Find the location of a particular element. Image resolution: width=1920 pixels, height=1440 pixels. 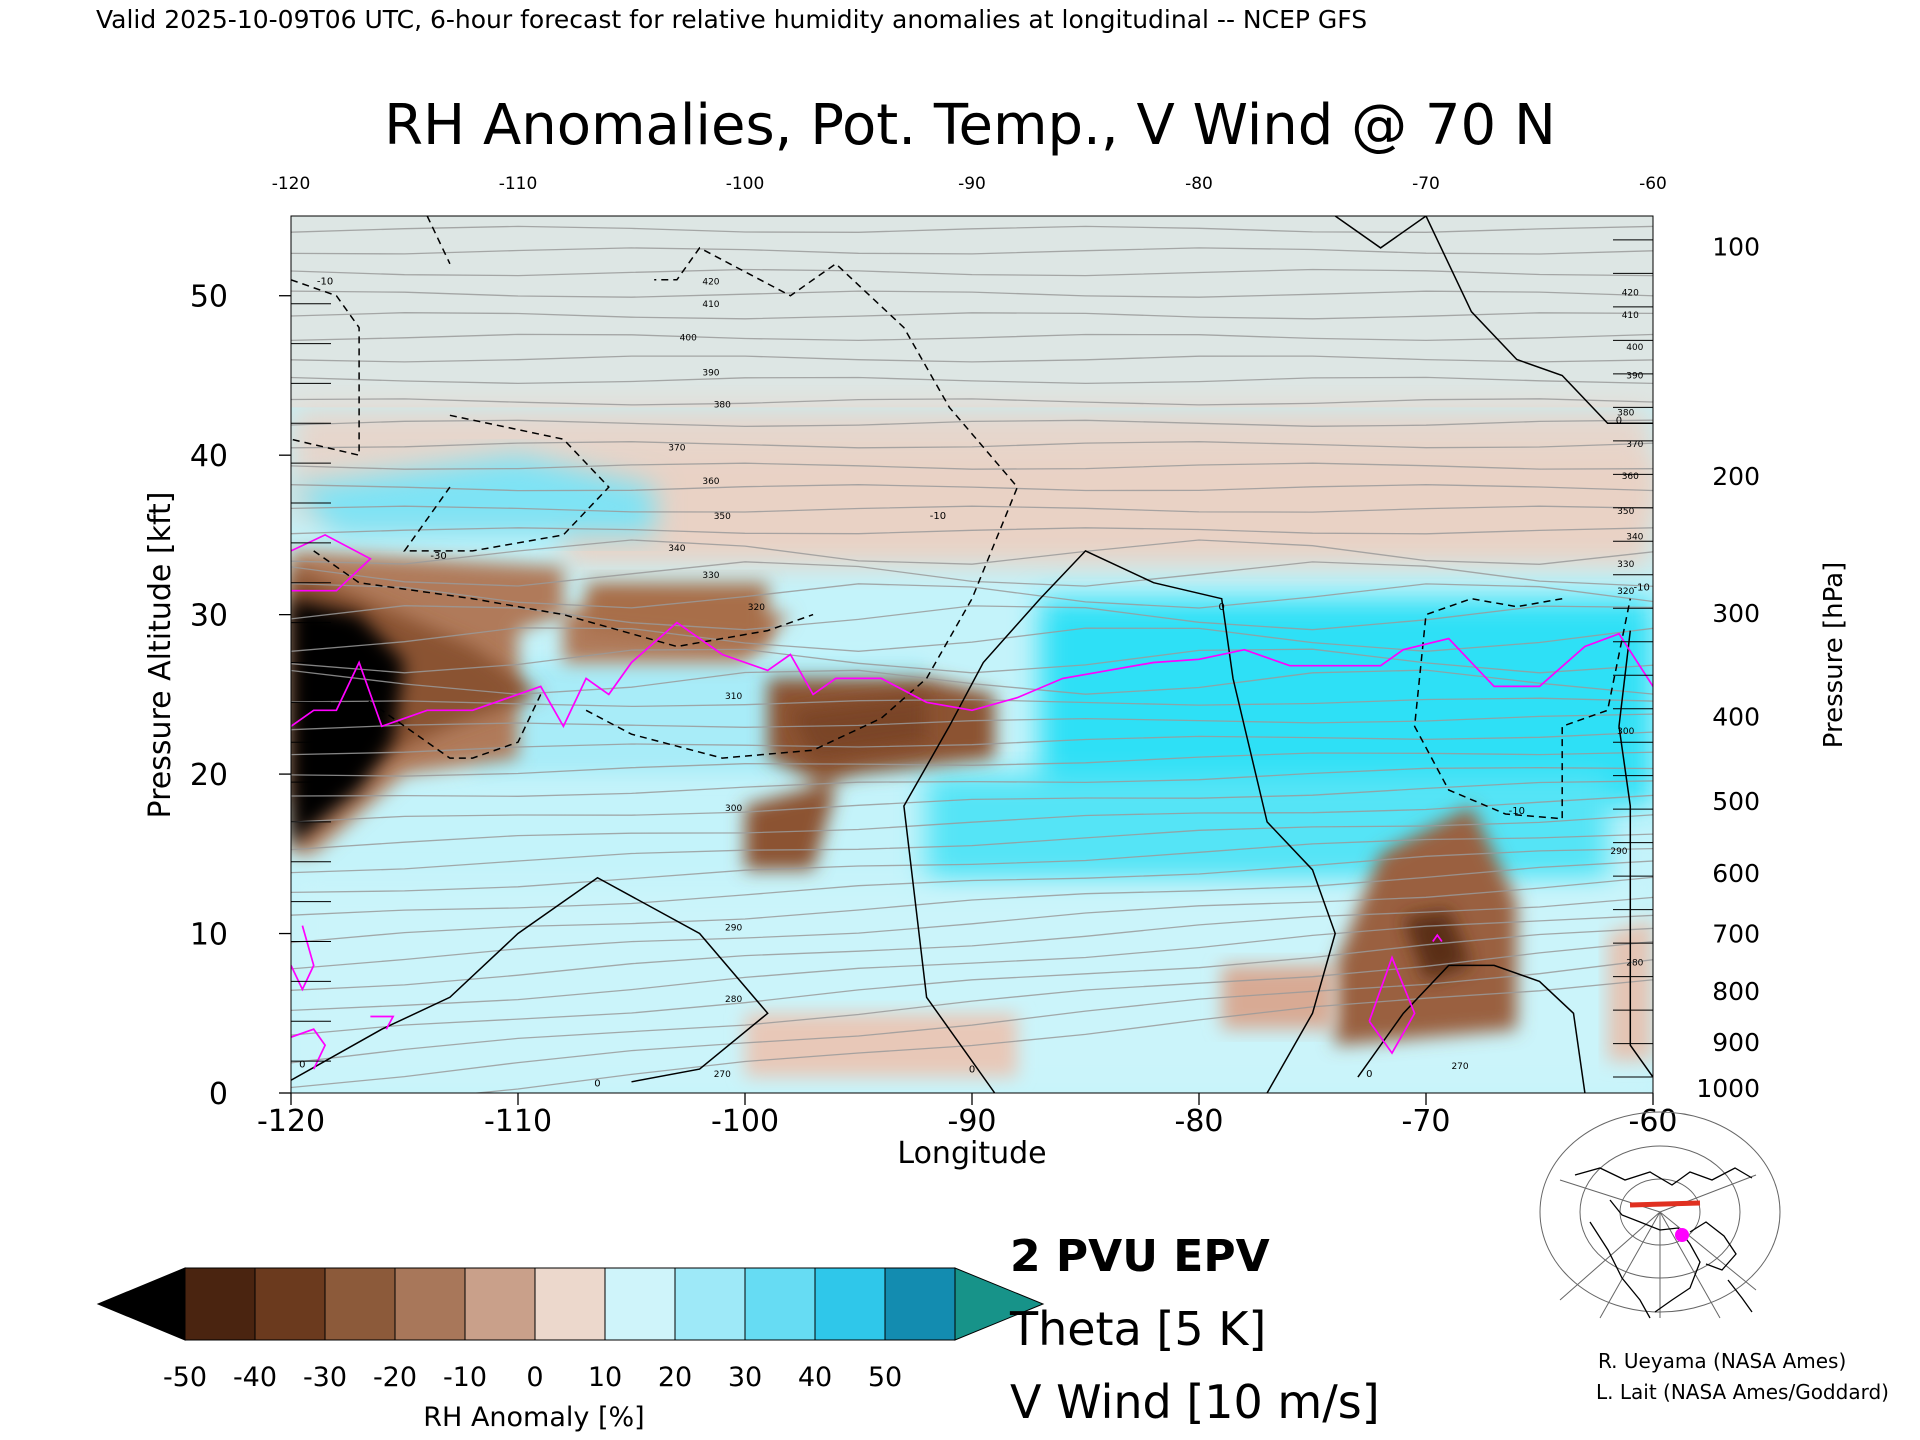

x-tick-label: -100 is located at coordinates (745, 1121).